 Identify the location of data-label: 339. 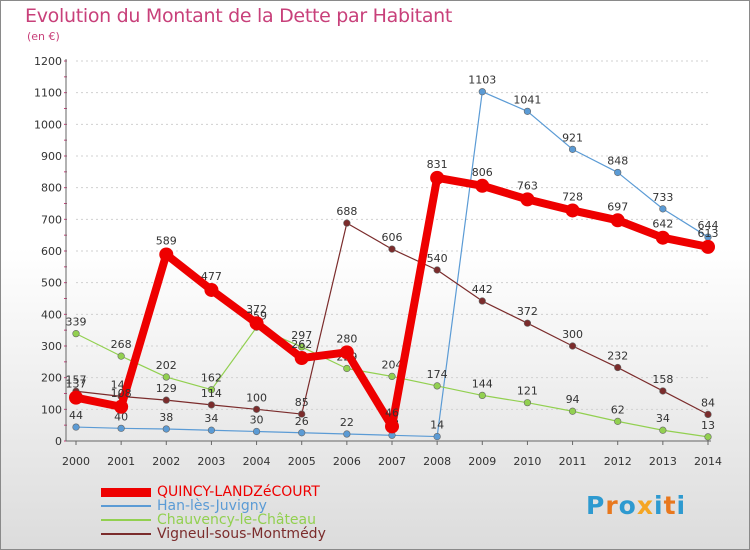
(76, 322).